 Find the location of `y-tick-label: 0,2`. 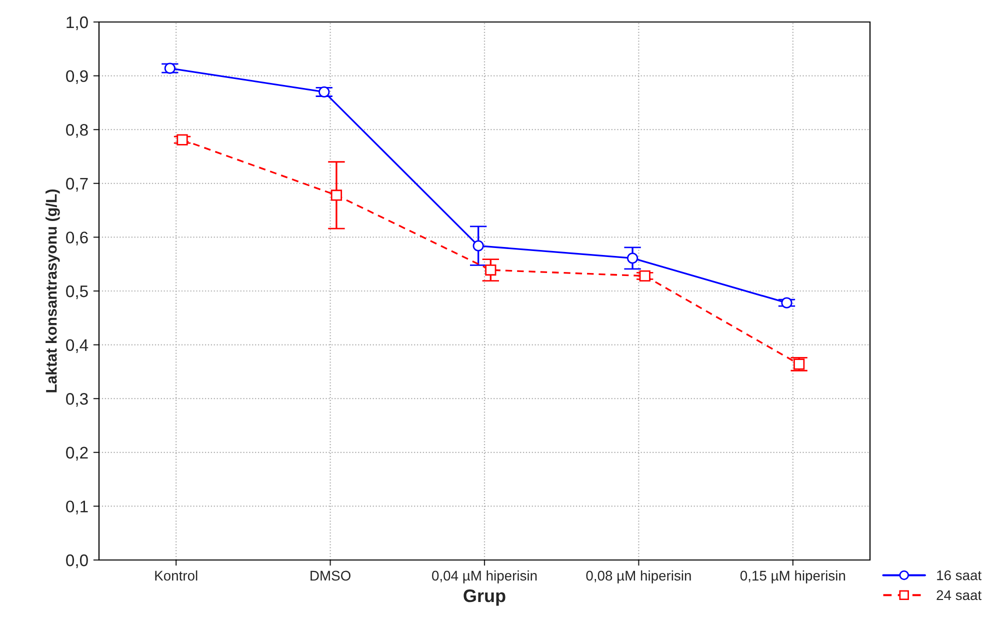

y-tick-label: 0,2 is located at coordinates (77, 453).